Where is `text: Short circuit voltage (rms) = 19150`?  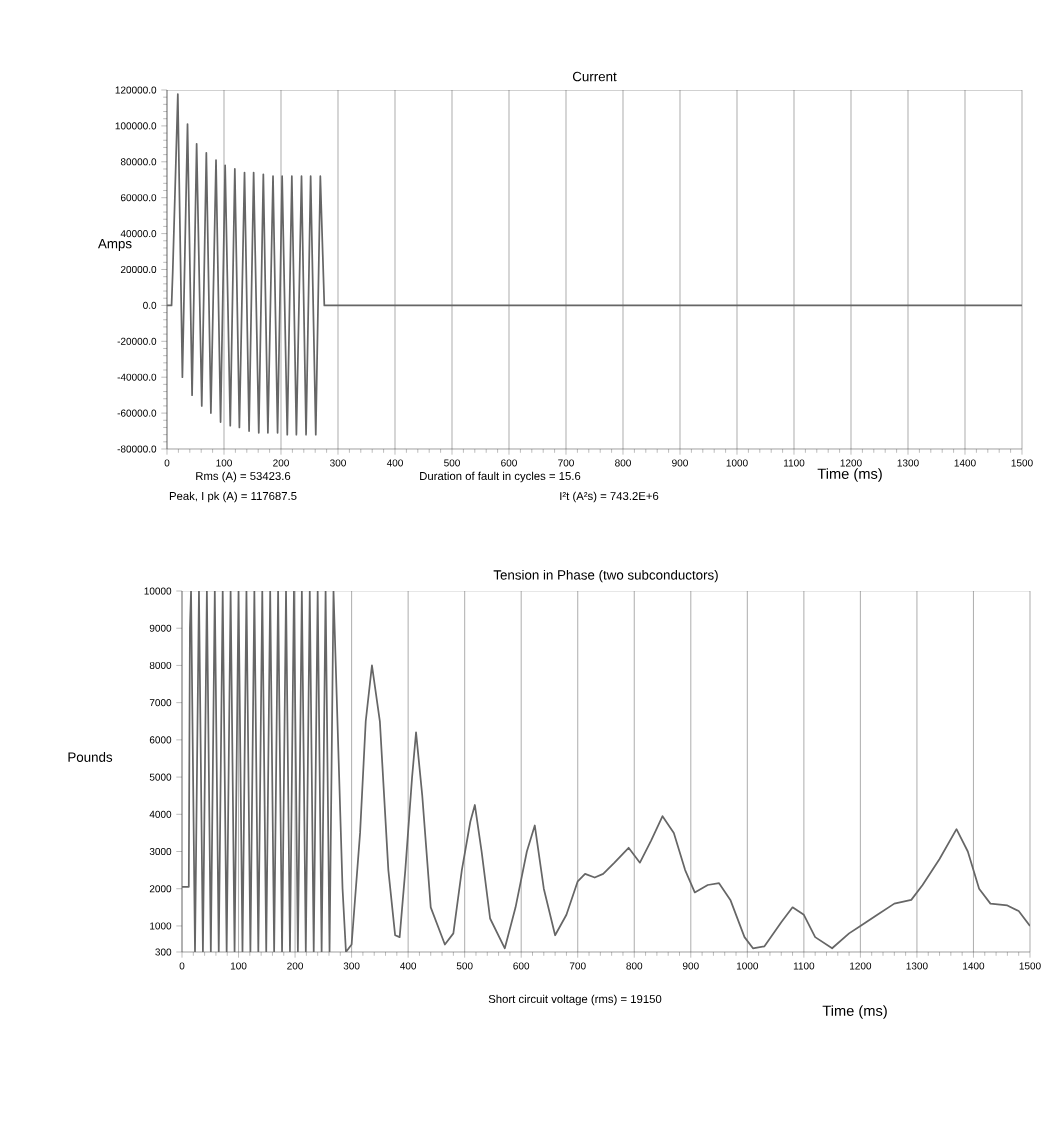 text: Short circuit voltage (rms) = 19150 is located at coordinates (575, 1000).